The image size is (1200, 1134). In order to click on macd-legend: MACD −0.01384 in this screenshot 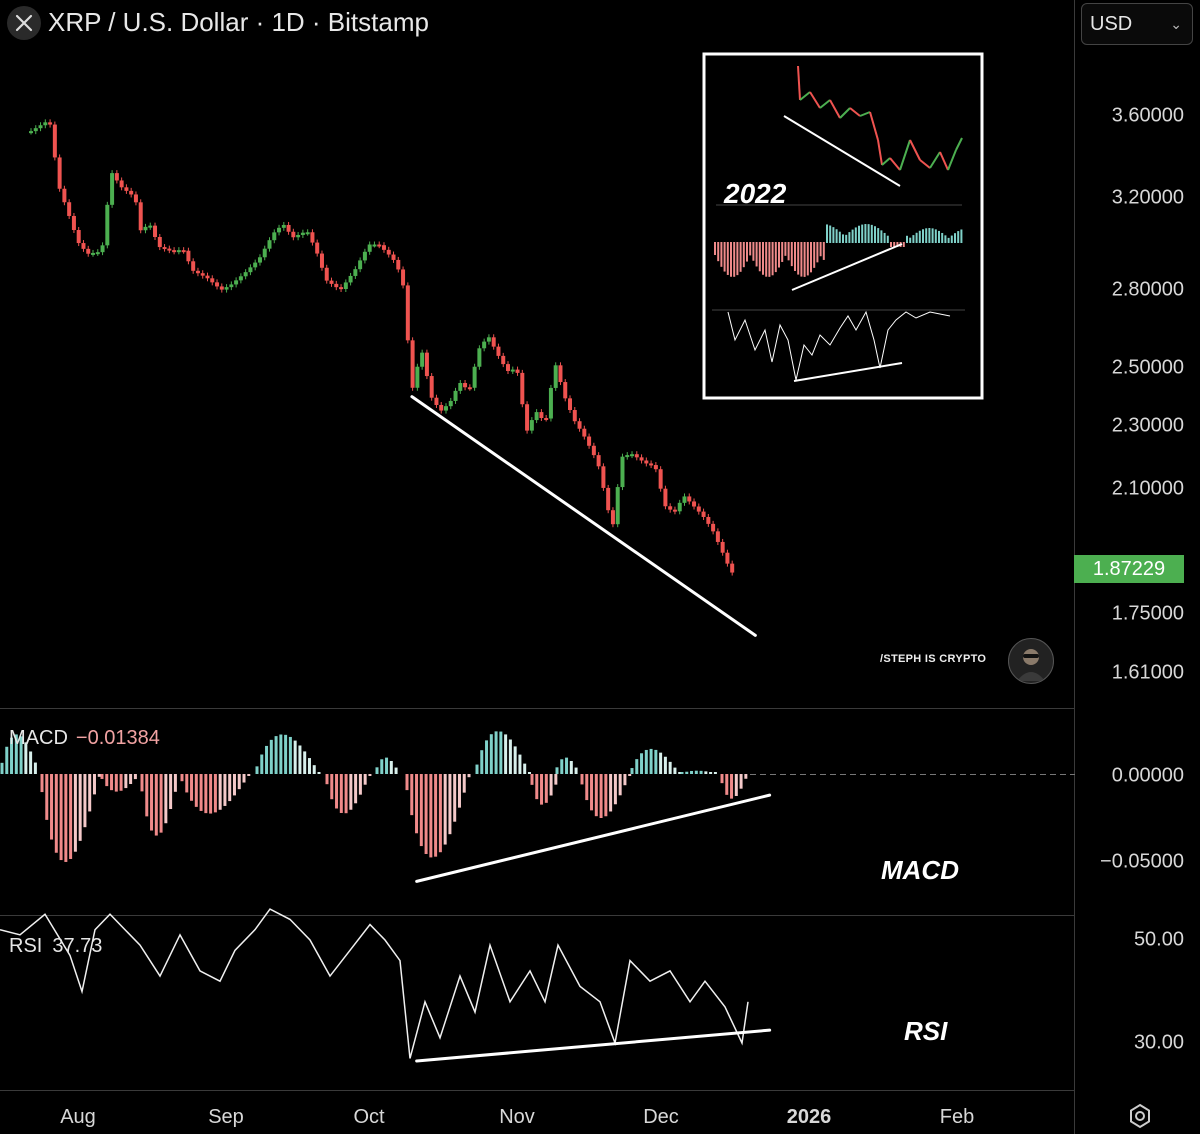, I will do `click(84, 738)`.